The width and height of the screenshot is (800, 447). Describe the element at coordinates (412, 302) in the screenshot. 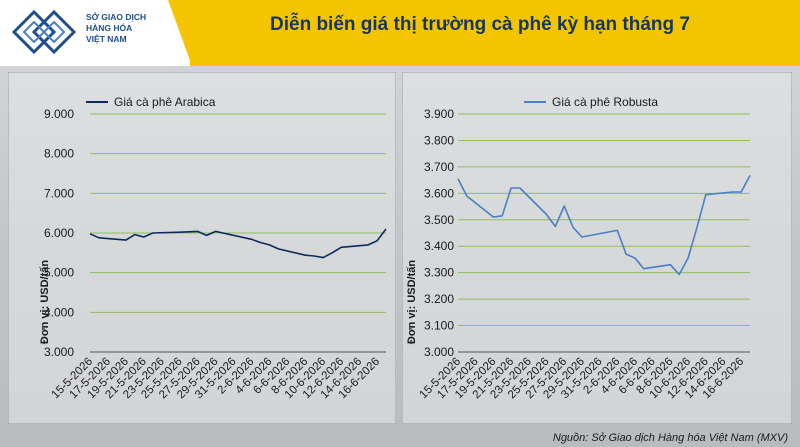

I see `robusta-y-axis-label: Đơn vị: USD/tấn` at that location.